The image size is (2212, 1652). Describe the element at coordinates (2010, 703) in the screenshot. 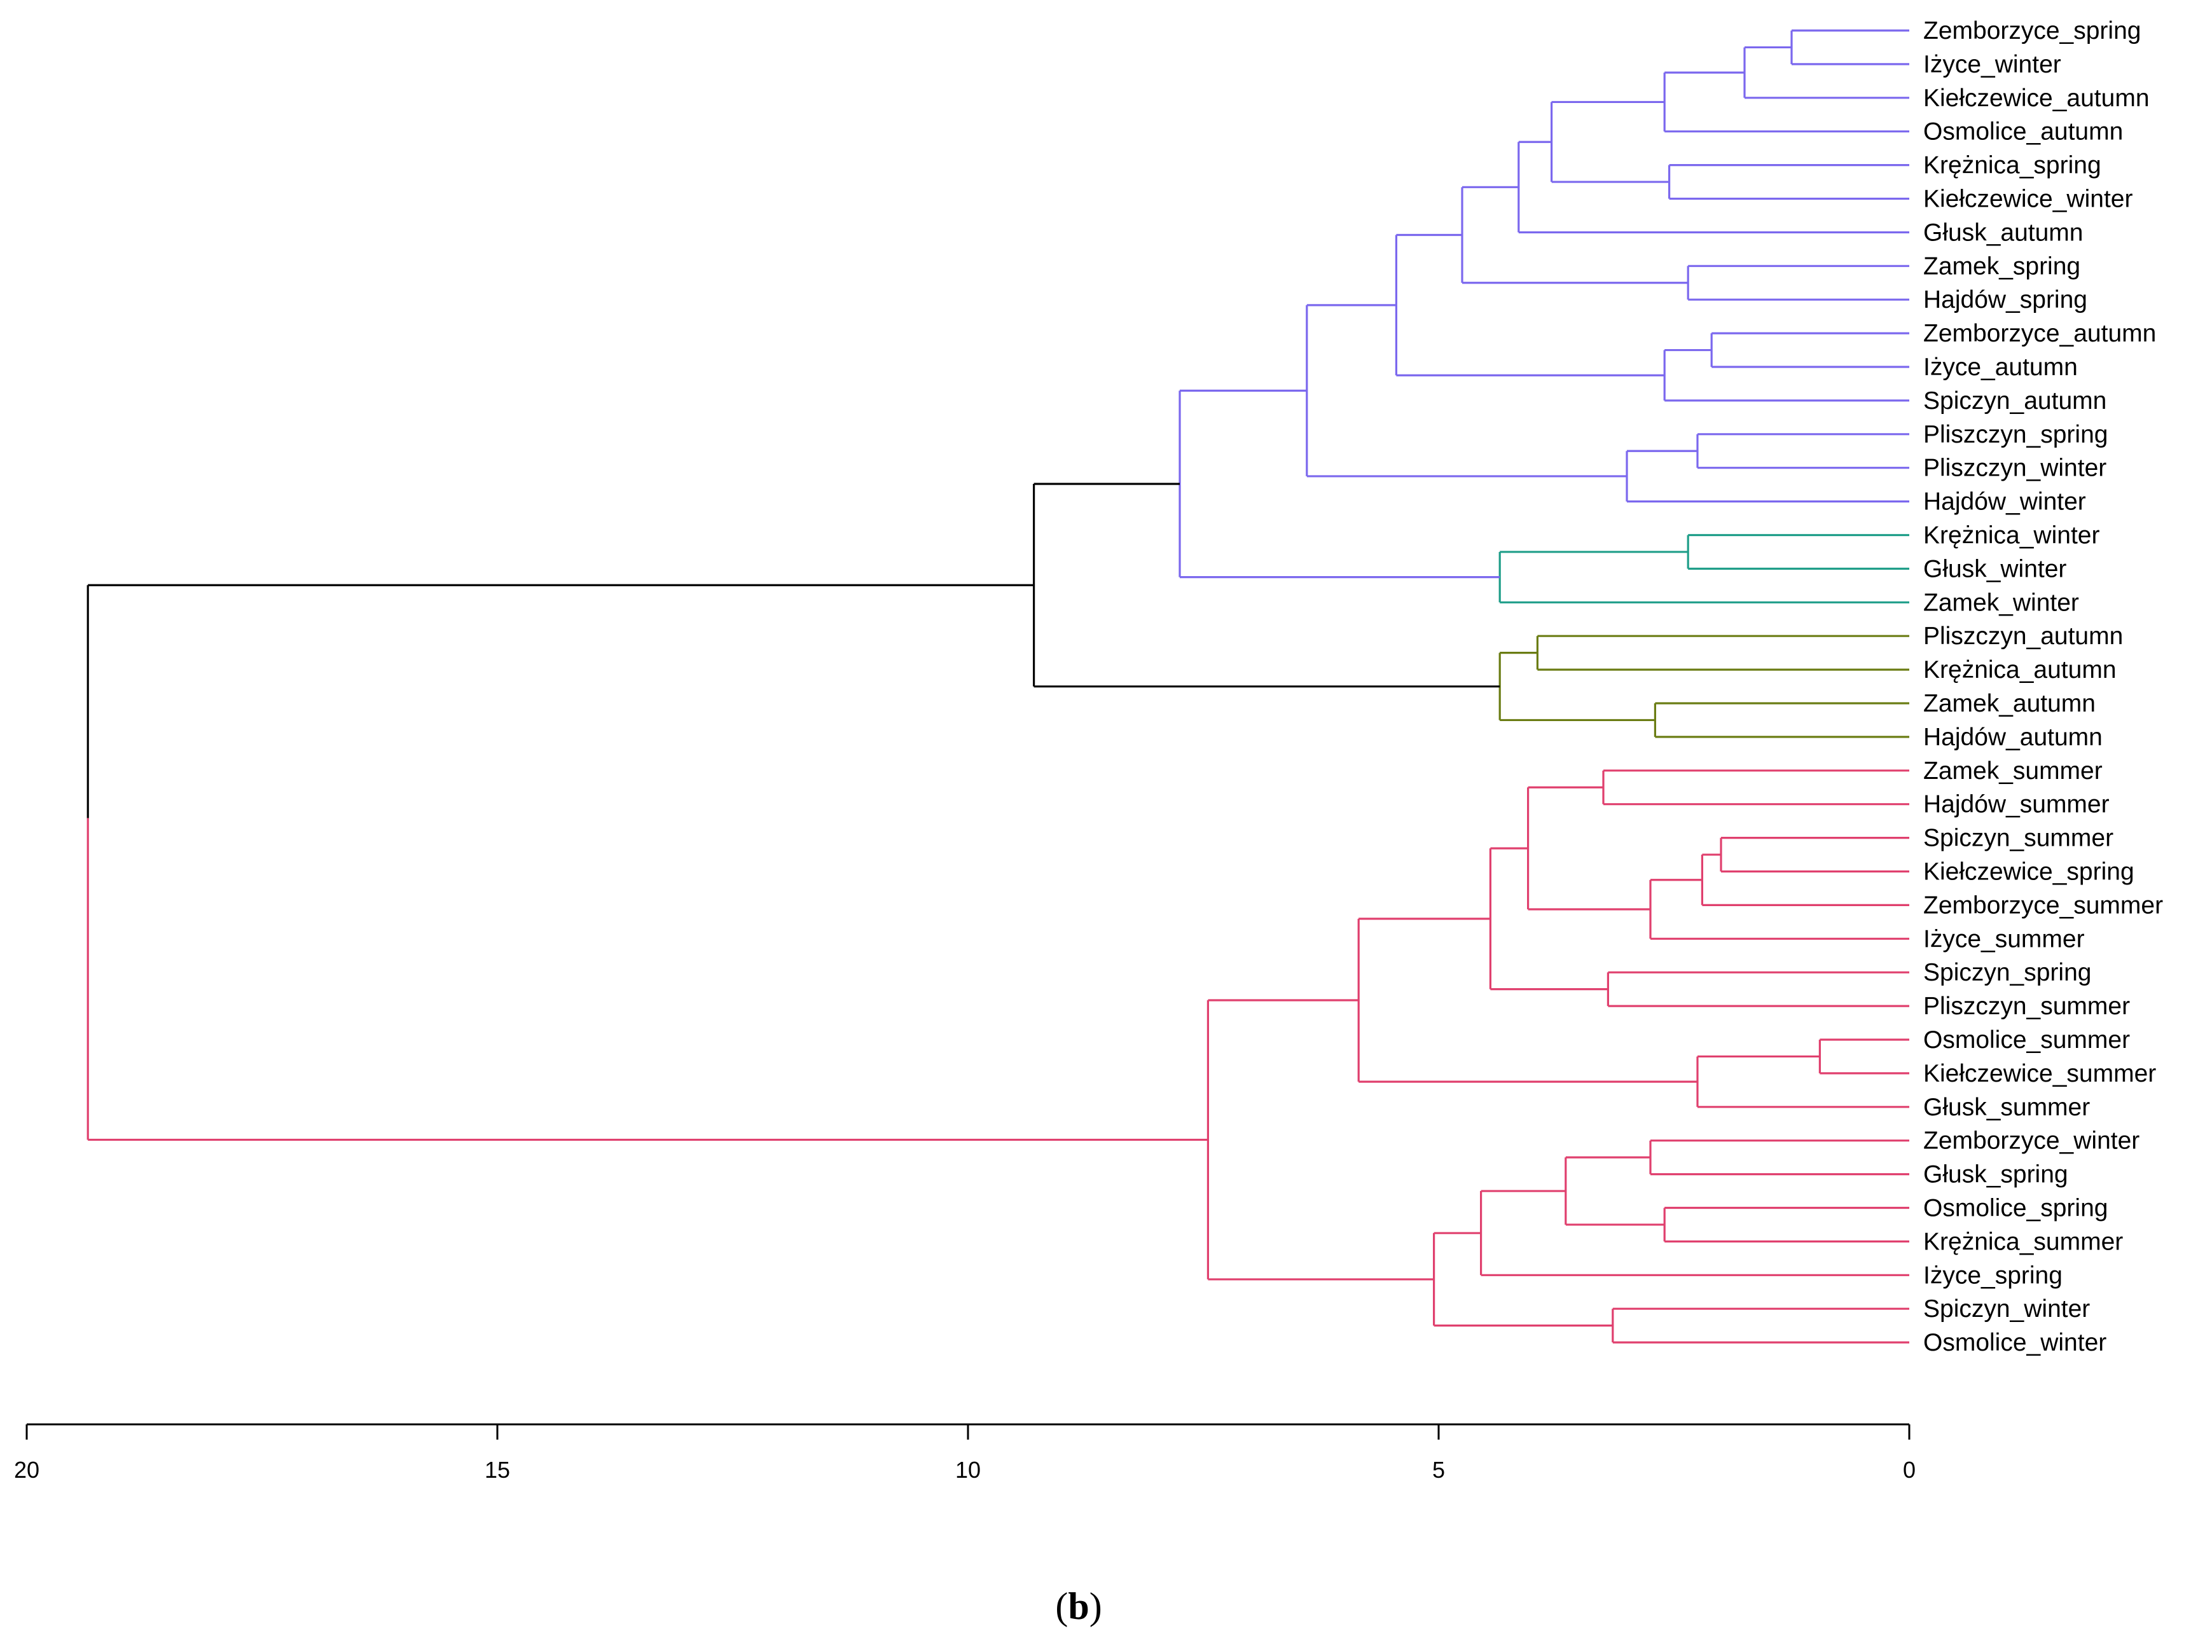

I see `leaf-label: Zamek_autumn` at that location.